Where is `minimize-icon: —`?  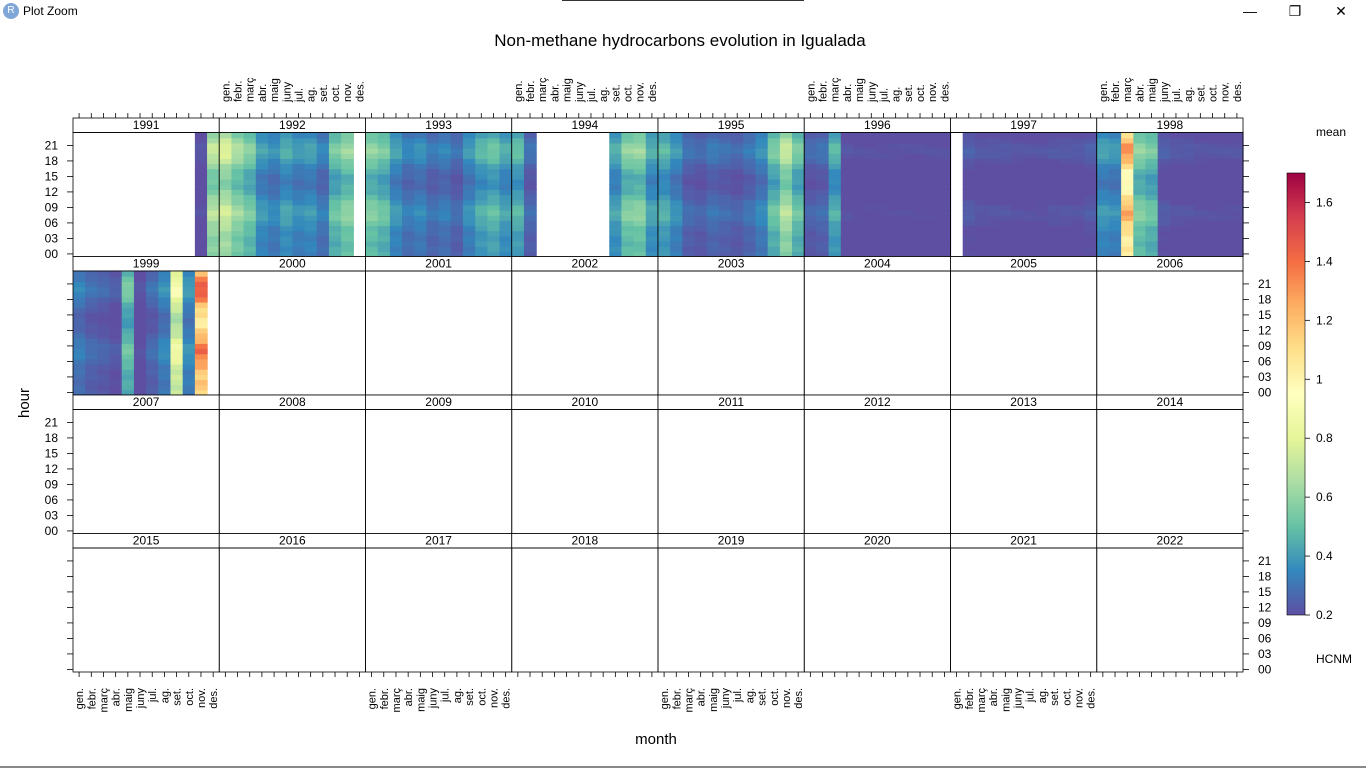
minimize-icon: — is located at coordinates (1250, 11).